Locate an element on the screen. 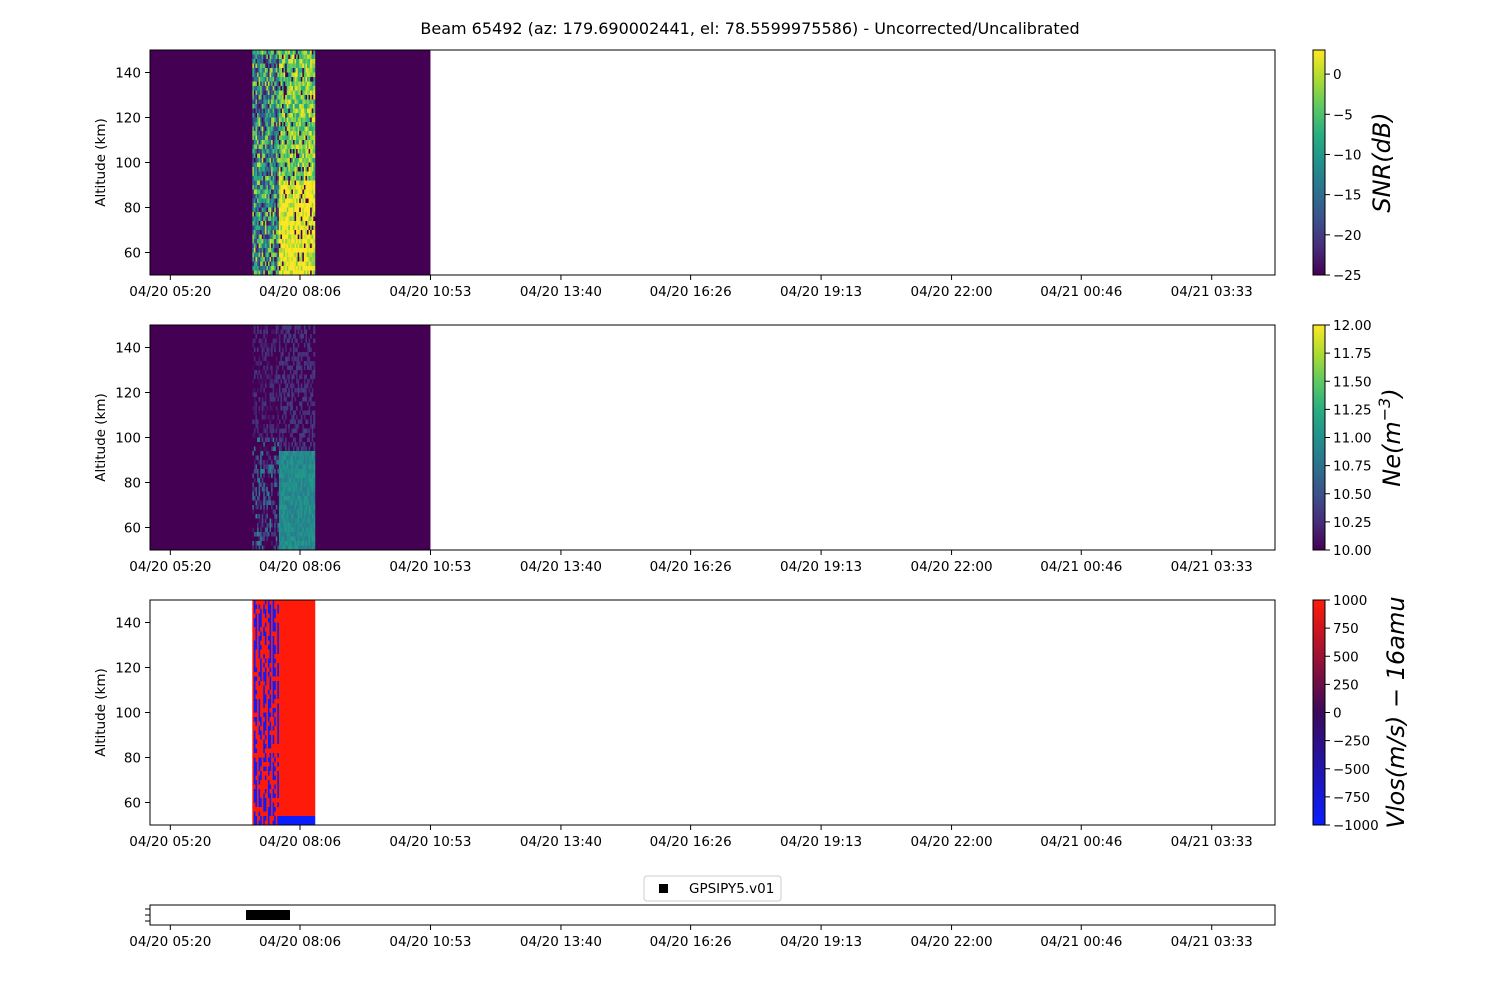 Image resolution: width=1500 pixels, height=1000 pixels. xtick-label: 04/20 22:00 is located at coordinates (952, 567).